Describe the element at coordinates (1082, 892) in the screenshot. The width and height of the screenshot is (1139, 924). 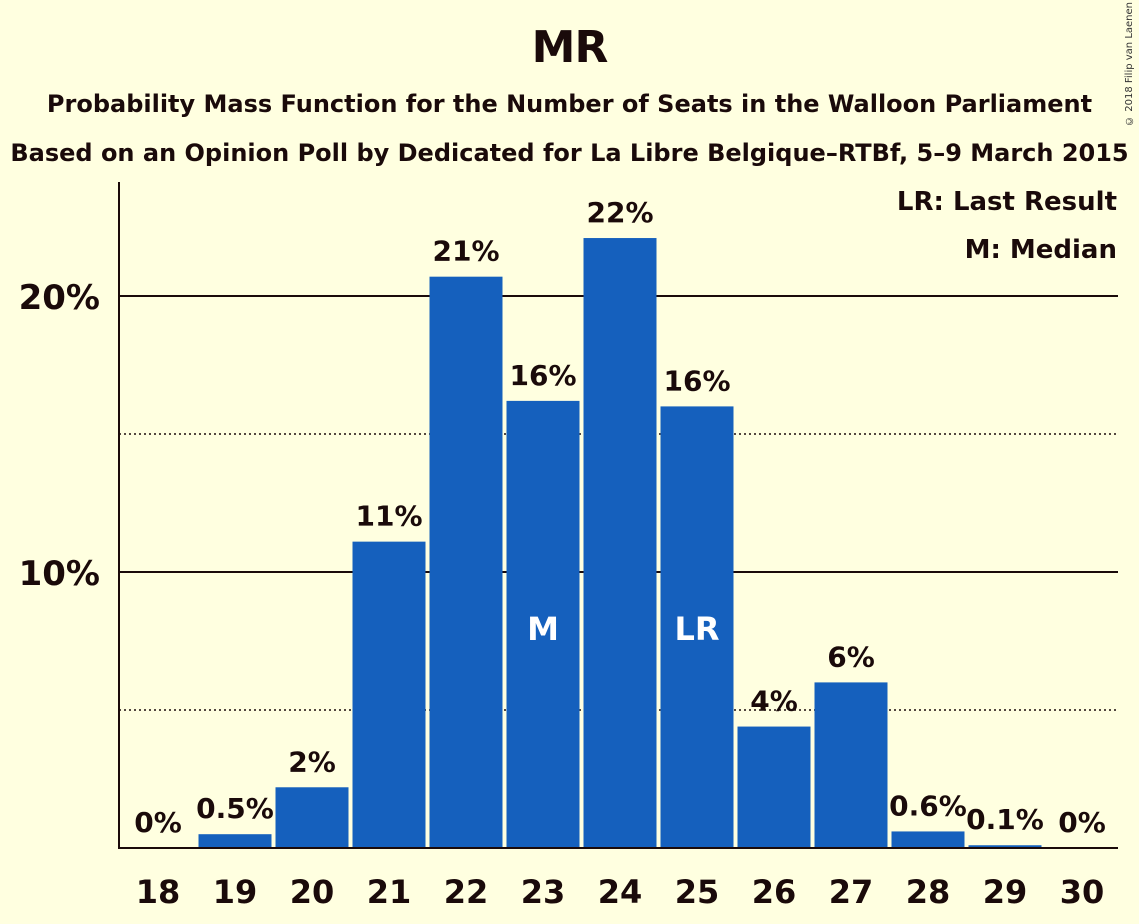
I see `x-tick-label: 30` at that location.